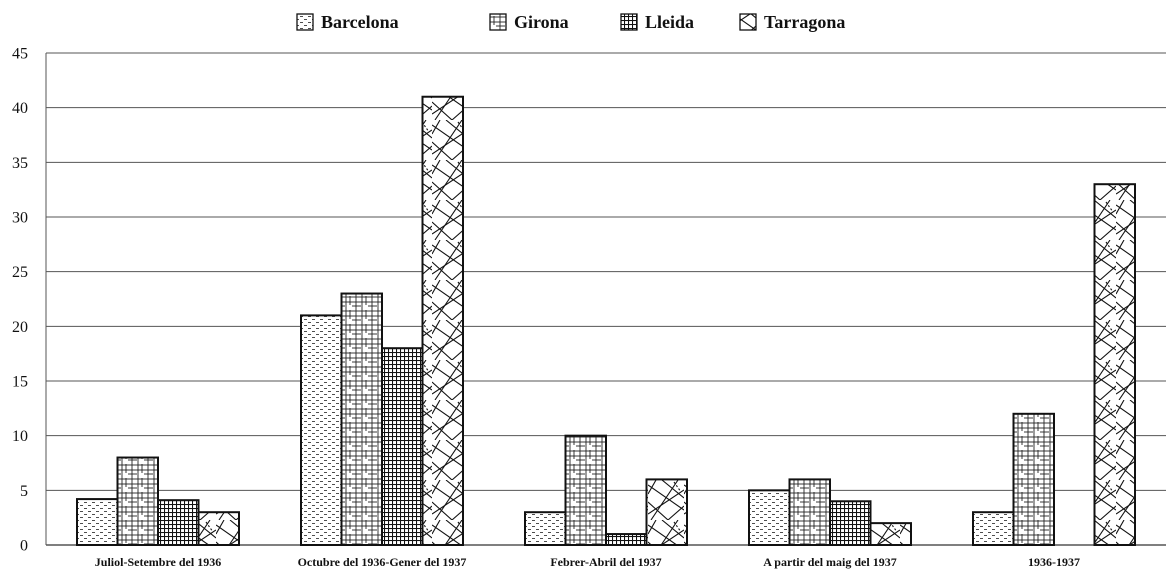  I want to click on legend-label-barcelona: Barcelona, so click(360, 22).